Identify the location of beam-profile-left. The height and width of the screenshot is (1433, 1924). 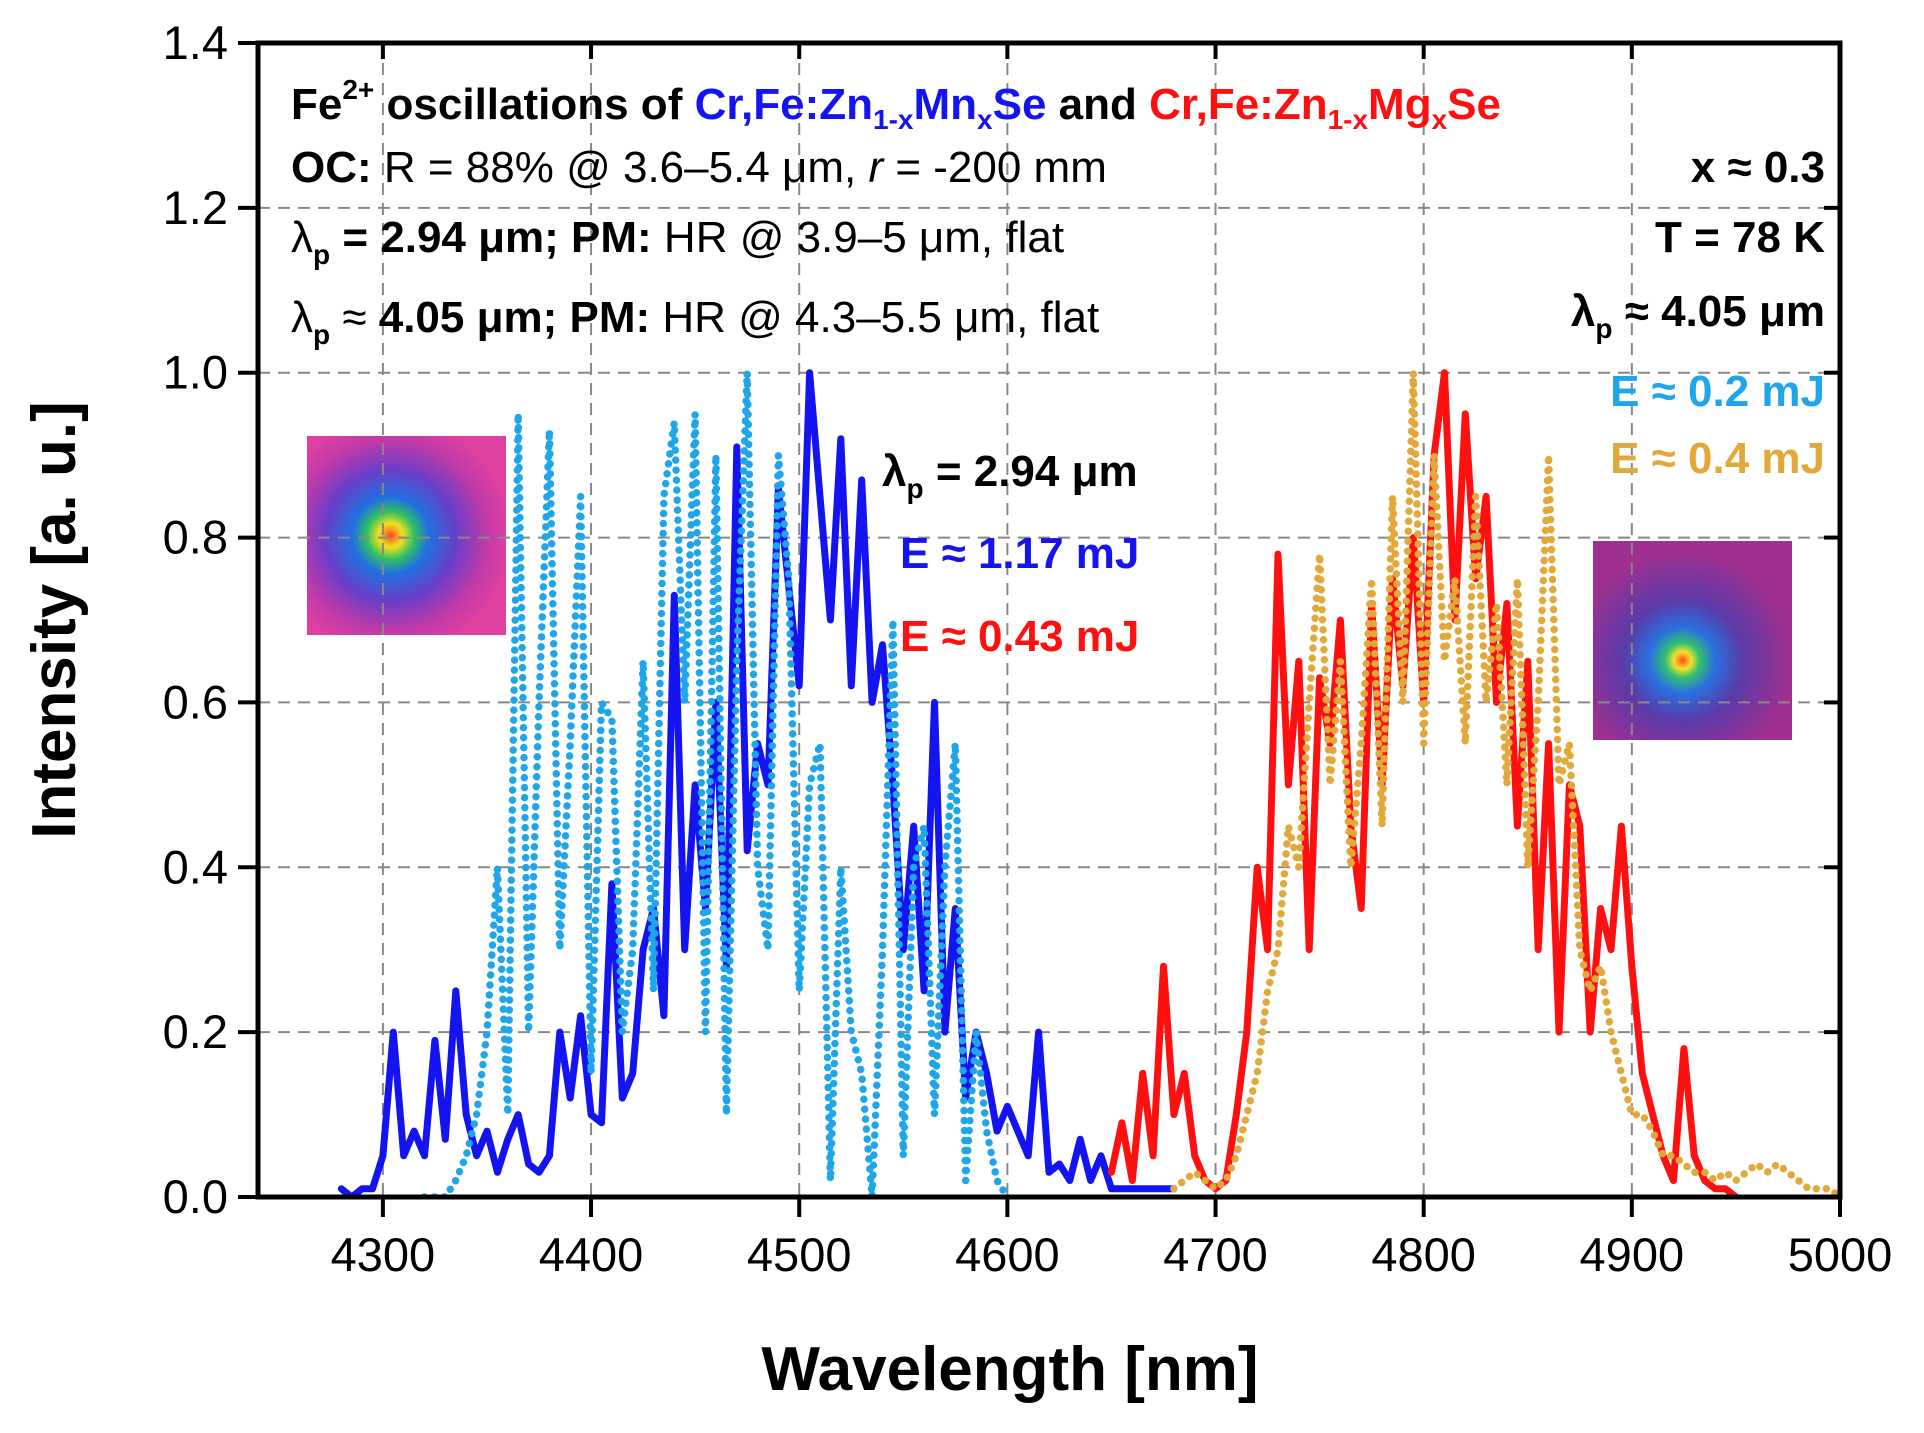
(406, 535).